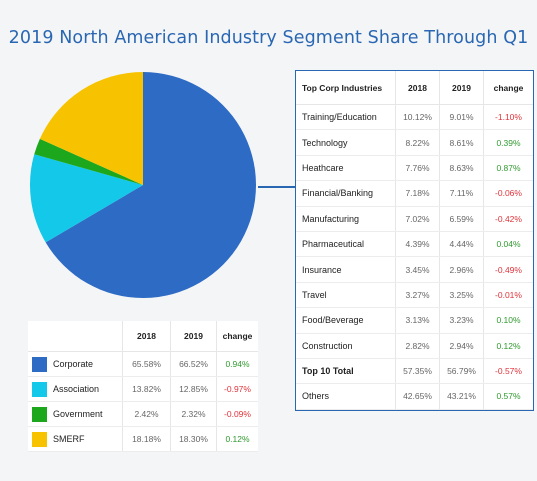 The image size is (537, 481). I want to click on industry-row: Heathcare 7.76% 8.63% 0.87%, so click(414, 168).